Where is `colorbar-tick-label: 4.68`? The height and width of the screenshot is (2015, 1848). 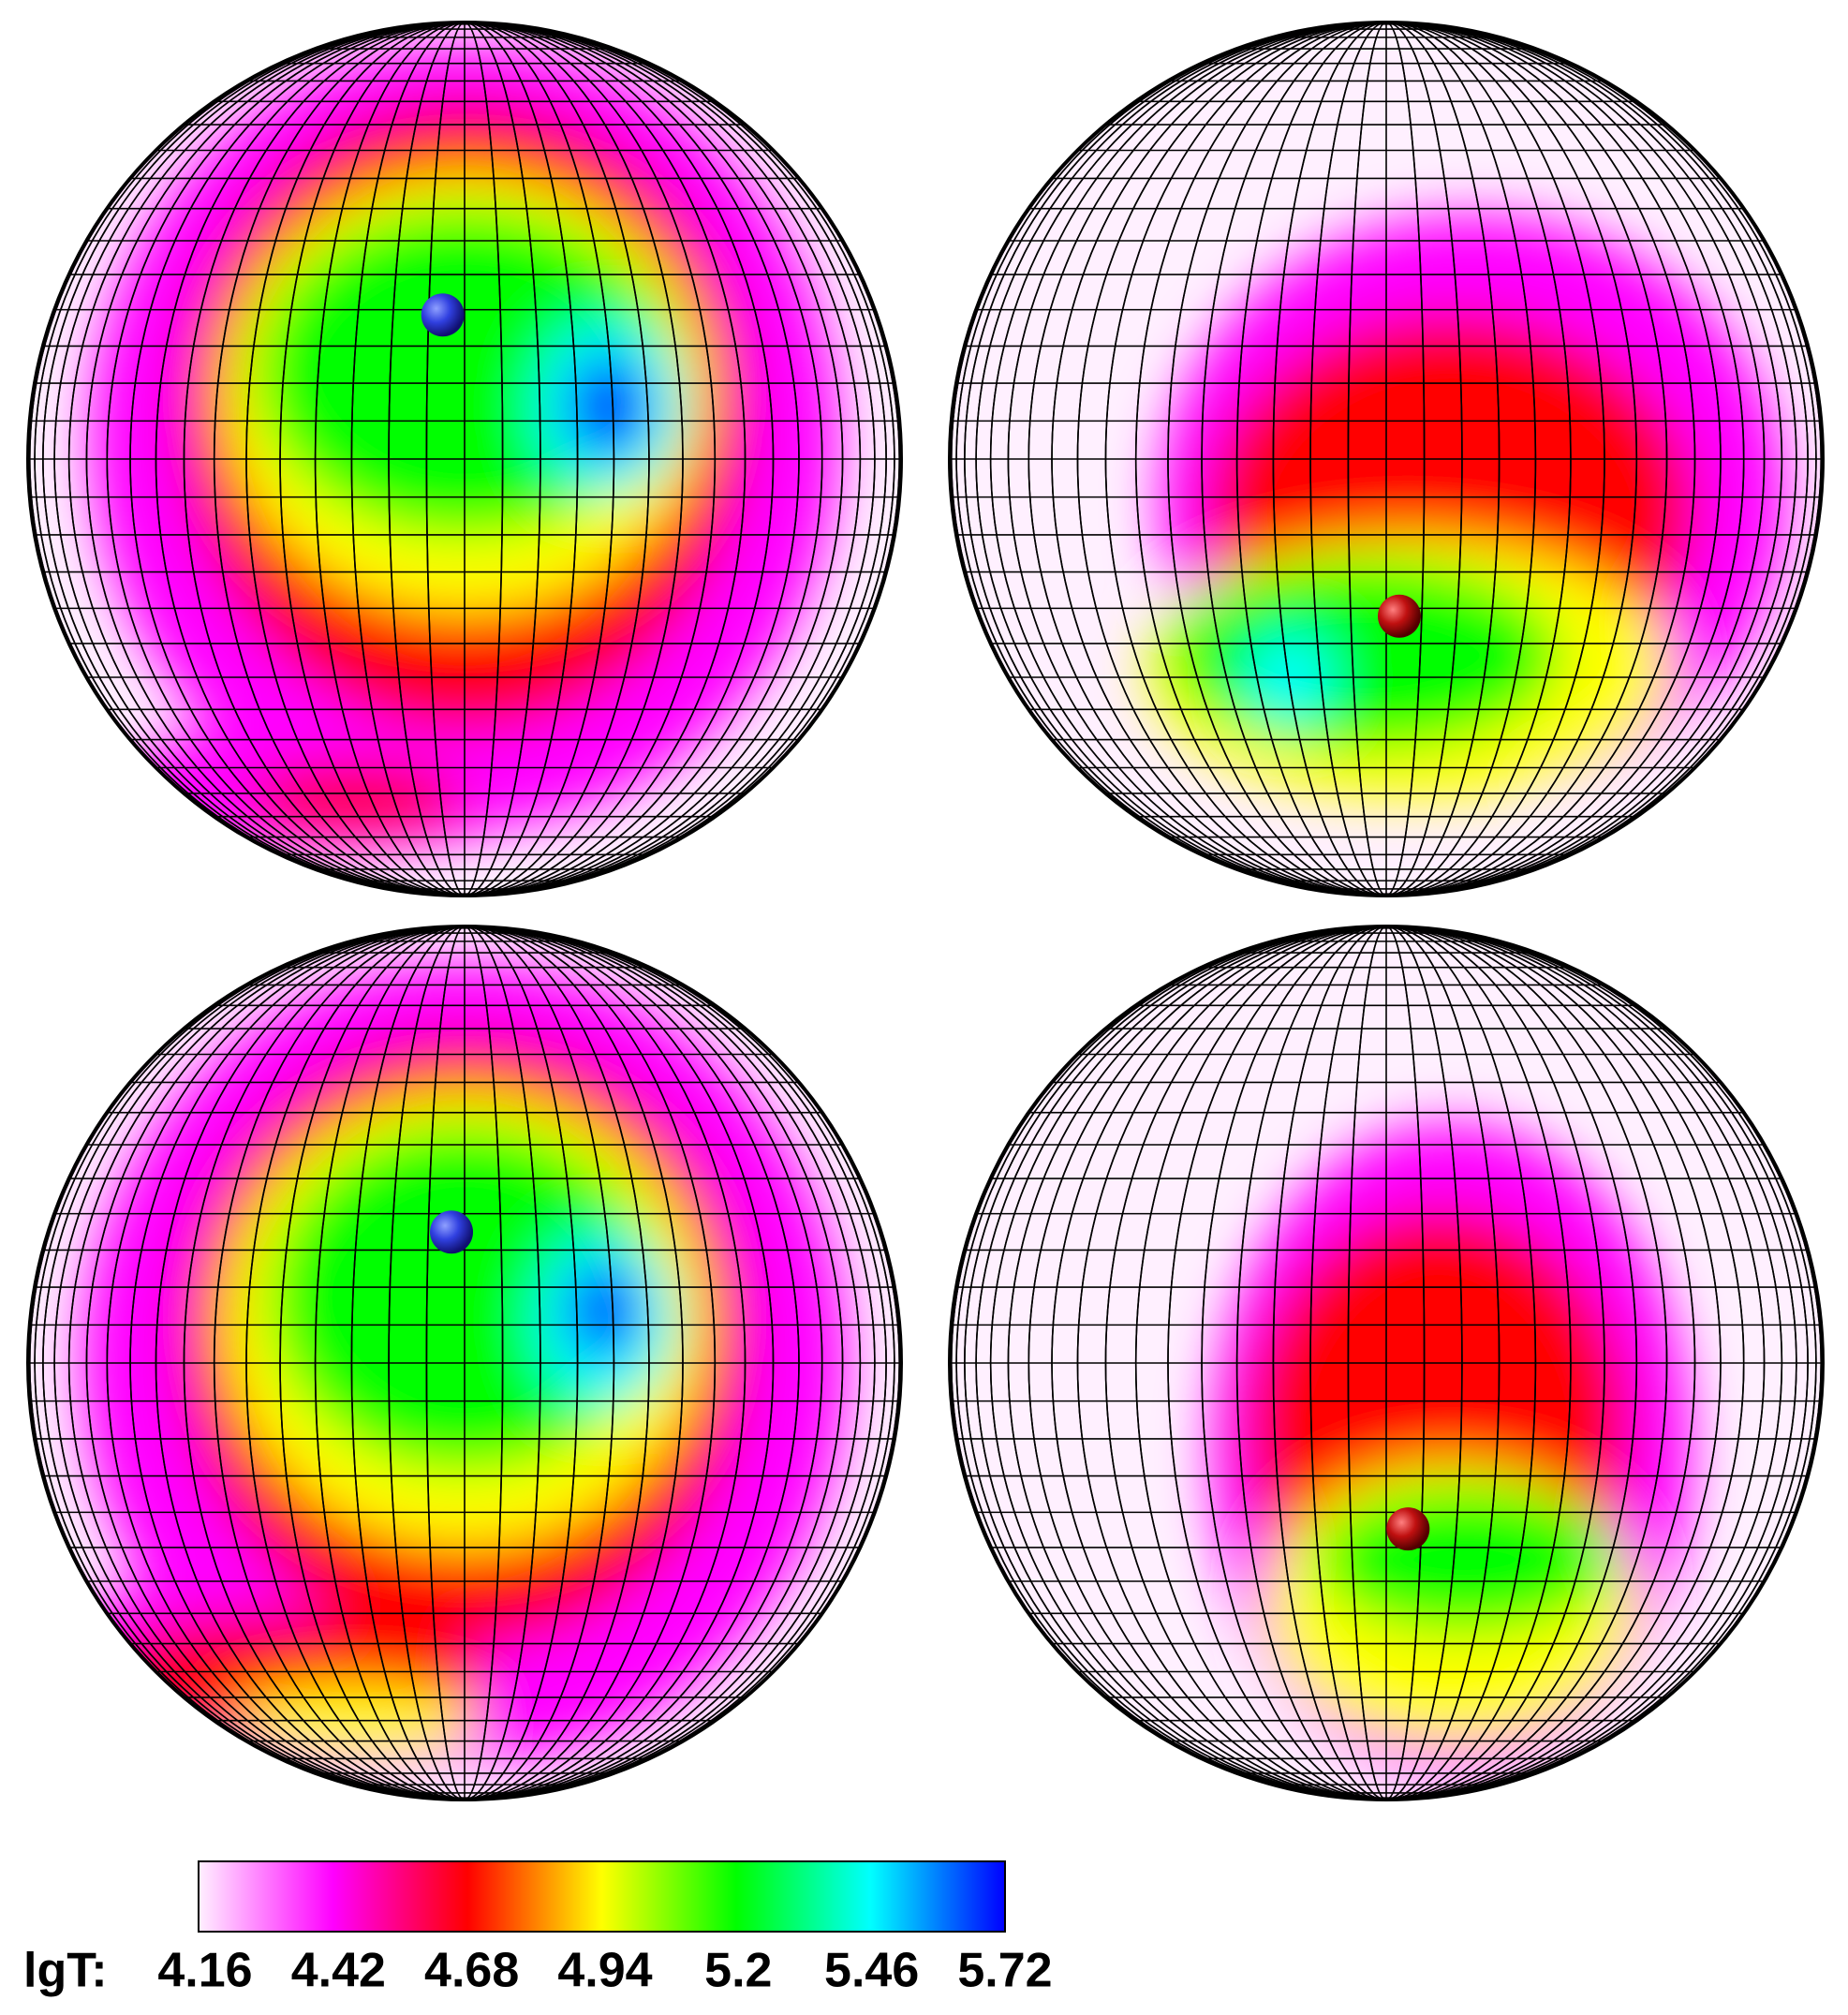 colorbar-tick-label: 4.68 is located at coordinates (472, 1971).